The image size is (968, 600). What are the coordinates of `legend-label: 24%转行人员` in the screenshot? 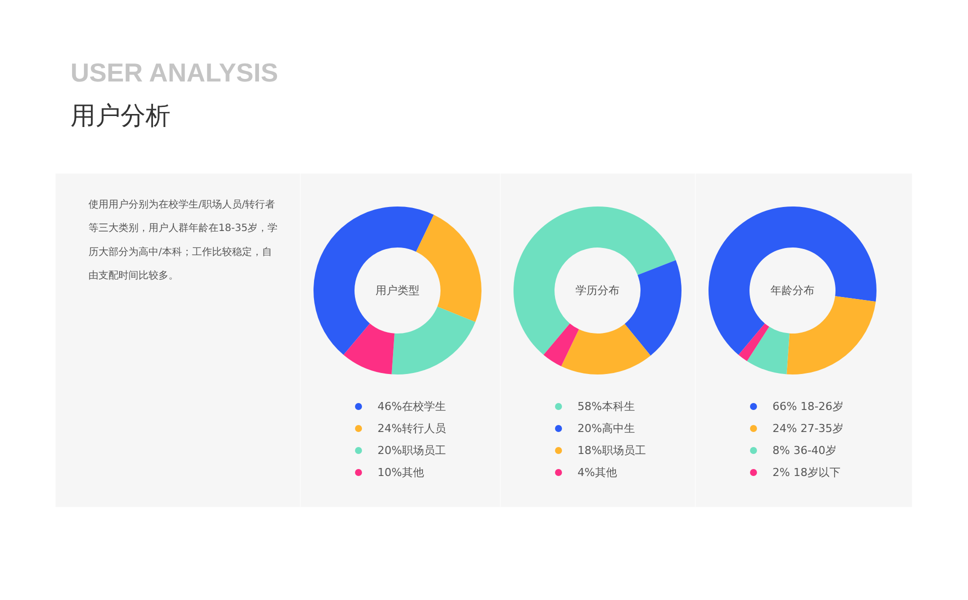 It's located at (412, 428).